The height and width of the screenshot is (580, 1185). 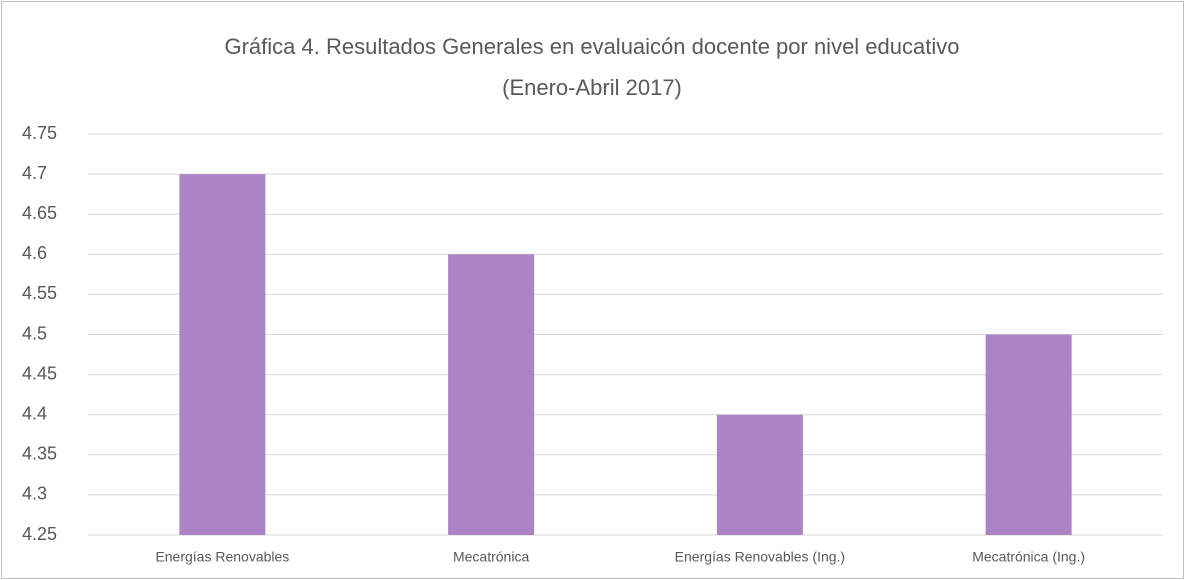 What do you see at coordinates (592, 87) in the screenshot?
I see `chart-subtitle: (Enero-Abril 2017)` at bounding box center [592, 87].